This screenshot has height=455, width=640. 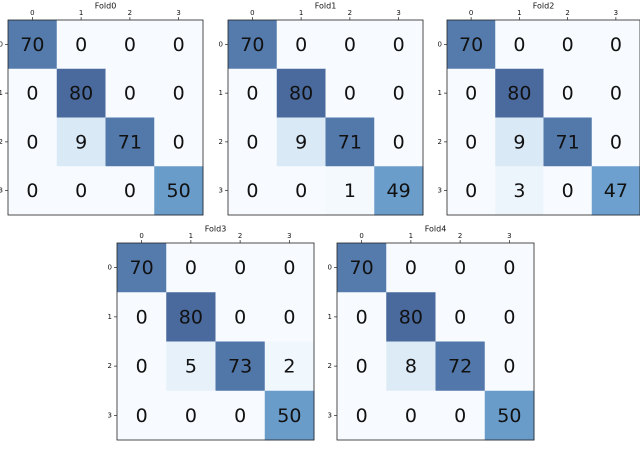 What do you see at coordinates (350, 191) in the screenshot?
I see `cell-value: 1` at bounding box center [350, 191].